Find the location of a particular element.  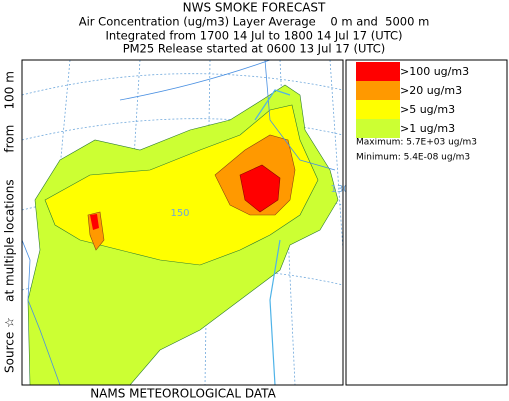

legend-label: >20 ug/m3 is located at coordinates (431, 90).